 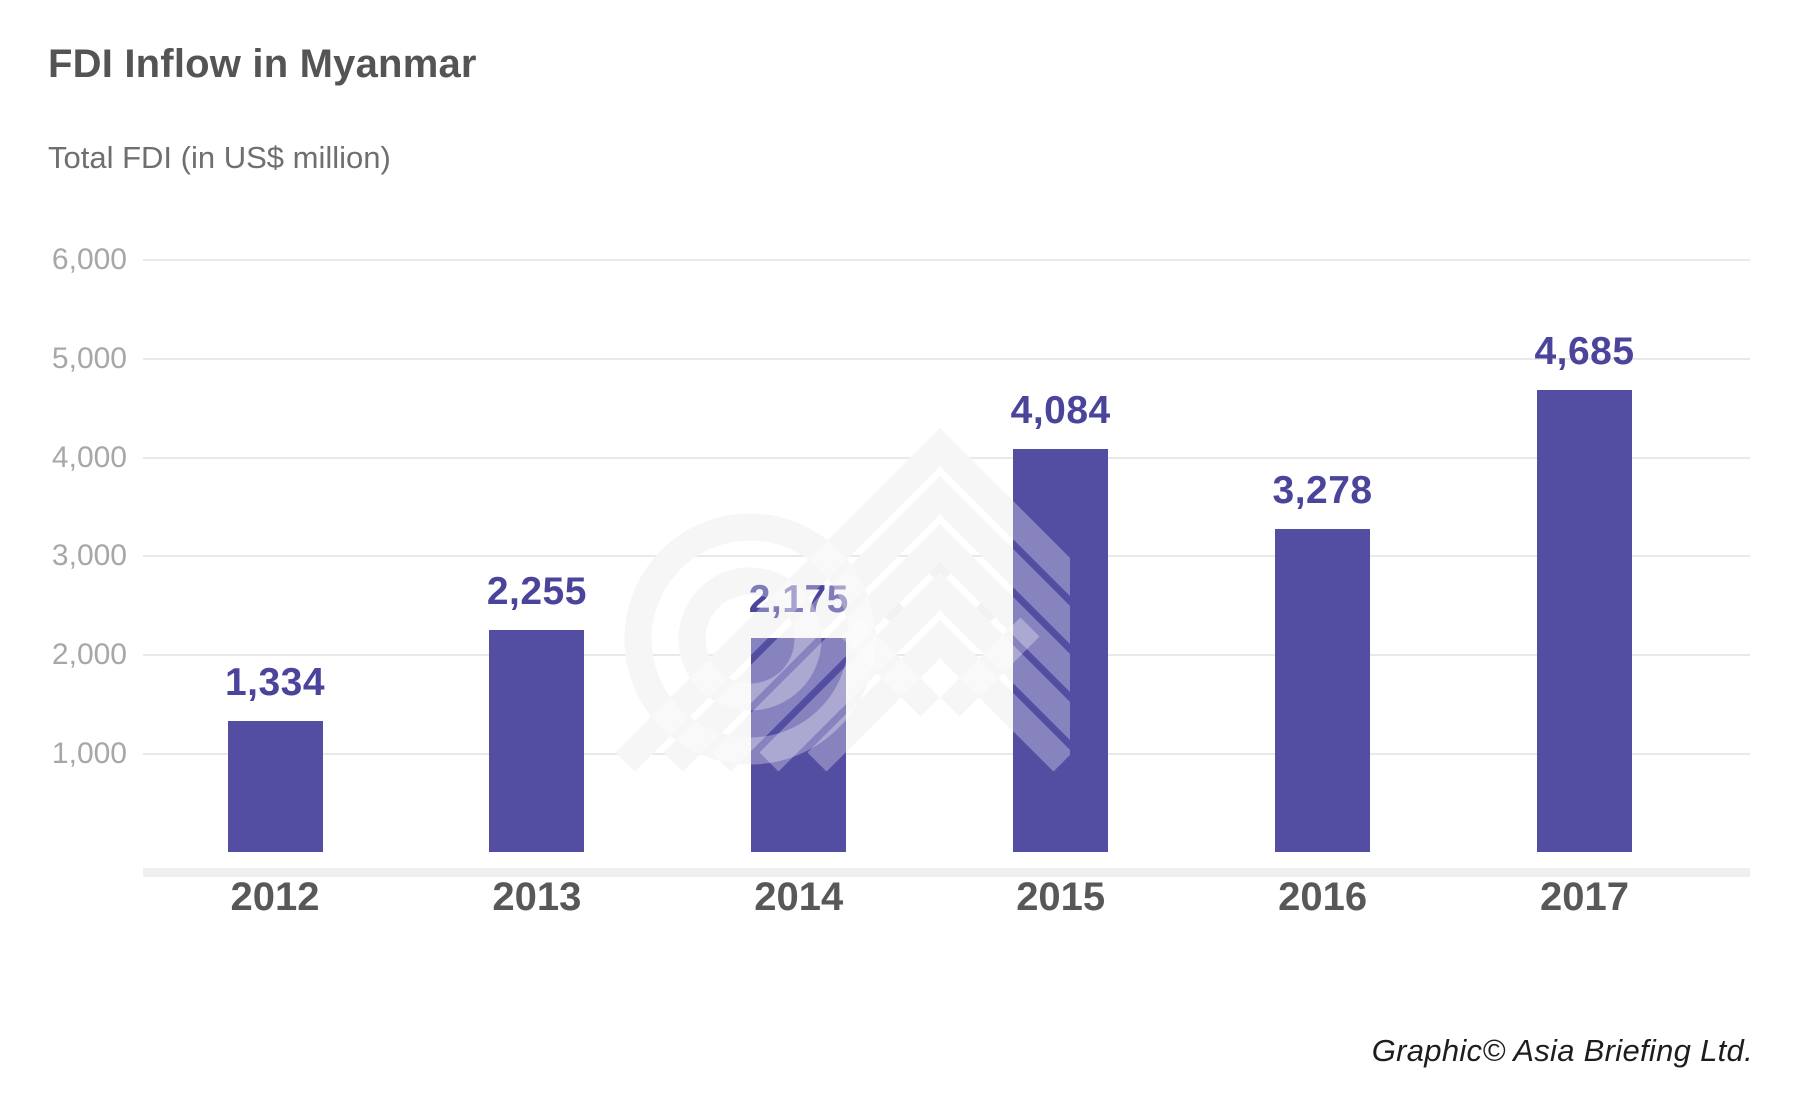 I want to click on bar-value-label-2016: 3,278, so click(x=1322, y=490).